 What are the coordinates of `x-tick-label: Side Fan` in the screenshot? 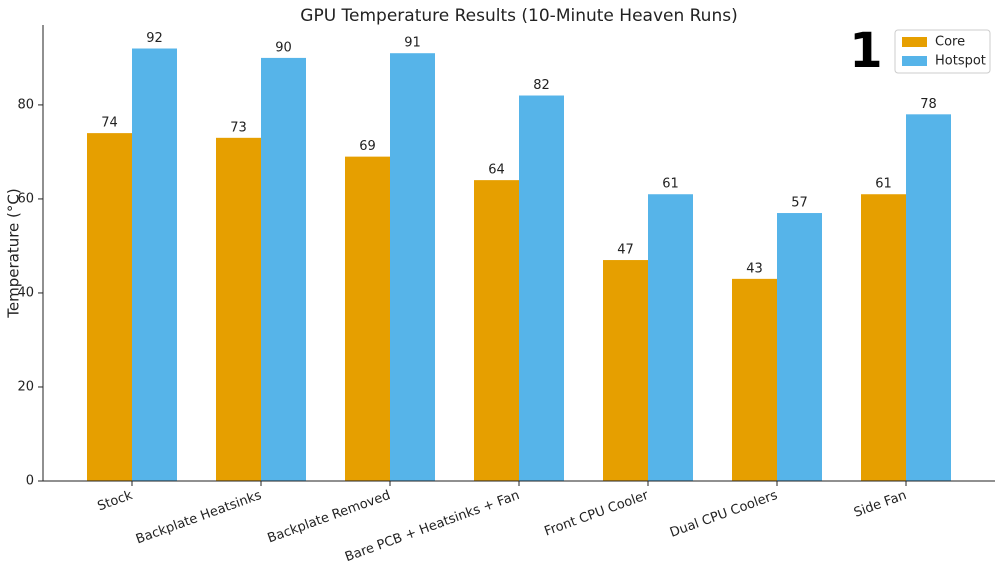 It's located at (880, 504).